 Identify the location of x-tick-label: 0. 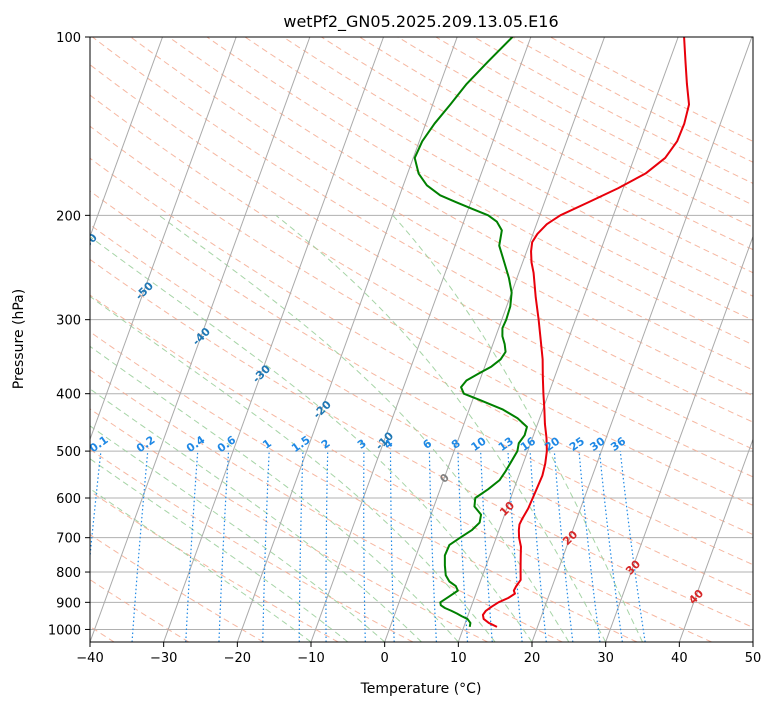
(385, 658).